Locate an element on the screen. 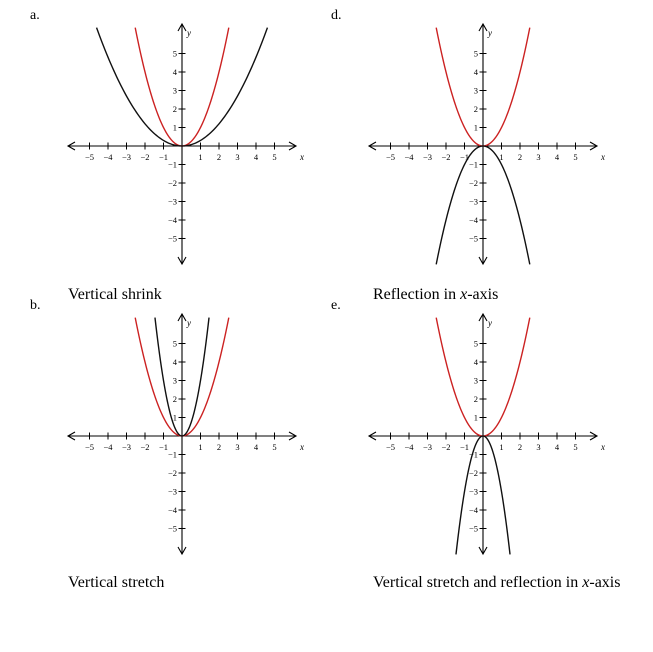  caption-suffix: -axis is located at coordinates (604, 582).